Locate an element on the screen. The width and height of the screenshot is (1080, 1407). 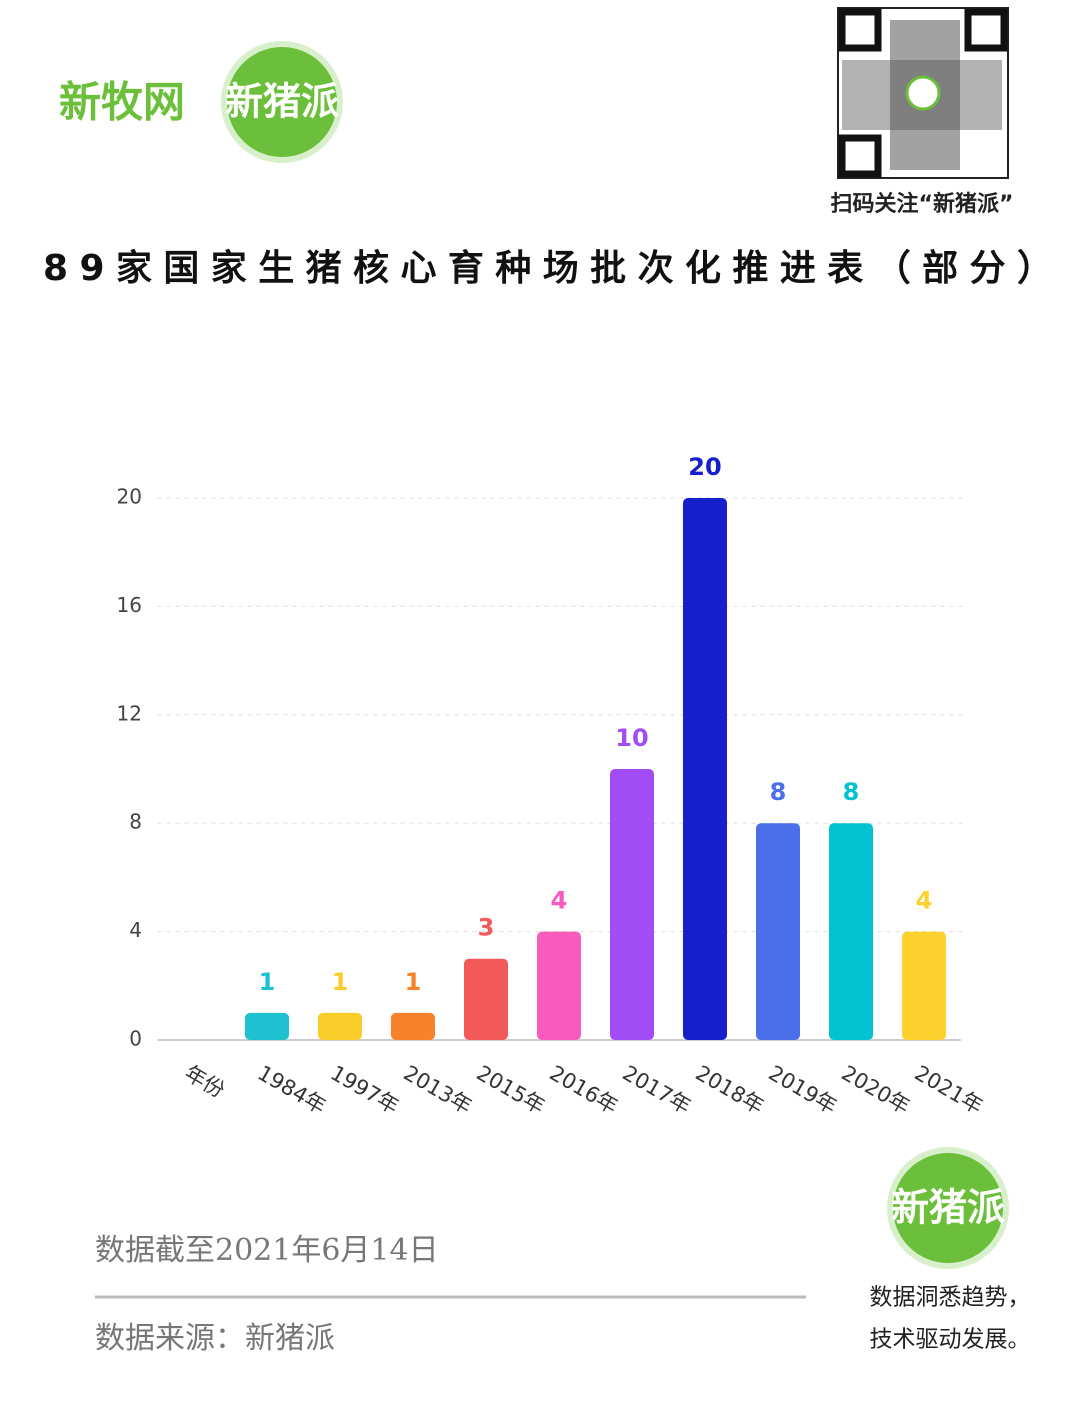
y-tick-label: 12 is located at coordinates (129, 713).